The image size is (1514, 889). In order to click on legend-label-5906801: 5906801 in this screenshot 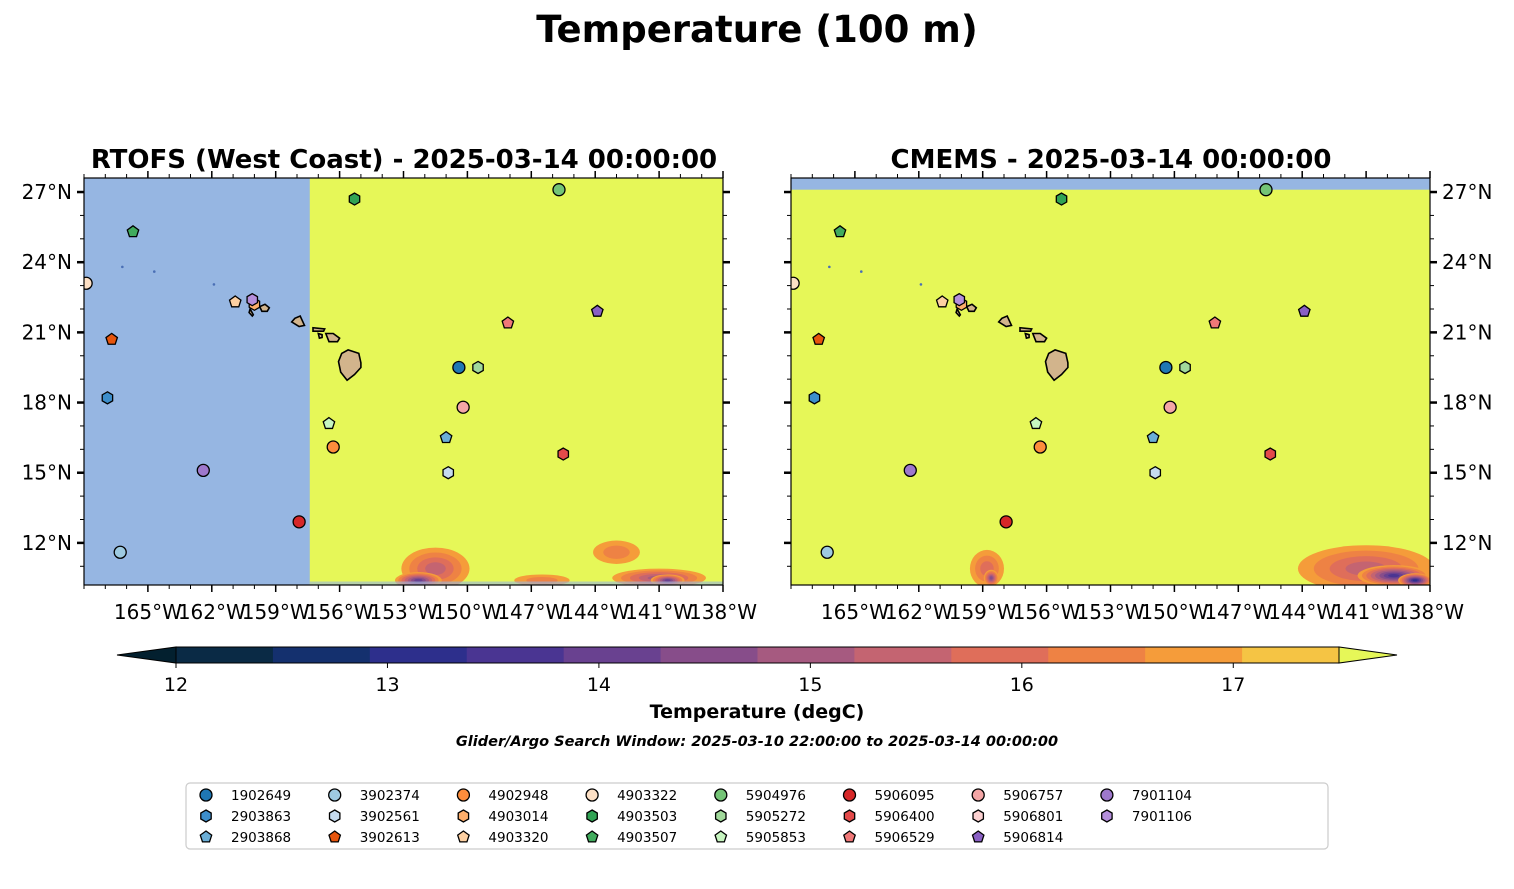, I will do `click(1033, 817)`.